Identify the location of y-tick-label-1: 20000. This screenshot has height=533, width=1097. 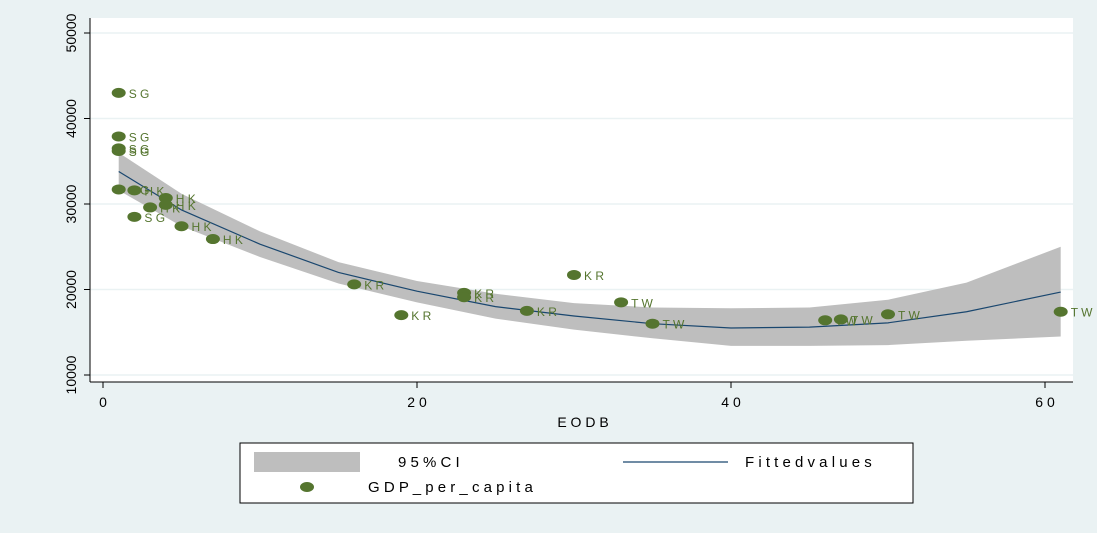
(71, 289).